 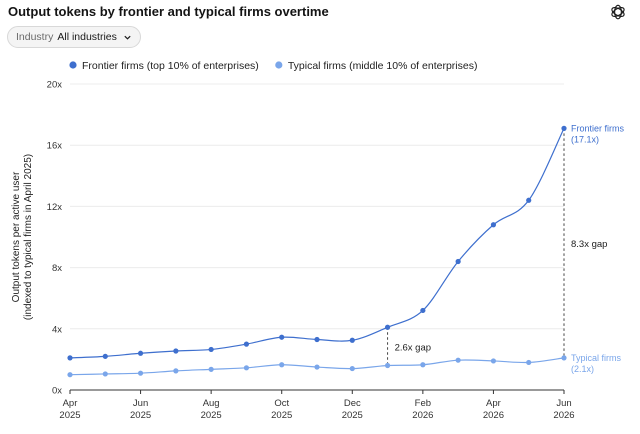 What do you see at coordinates (423, 403) in the screenshot?
I see `x-tick-label: Feb` at bounding box center [423, 403].